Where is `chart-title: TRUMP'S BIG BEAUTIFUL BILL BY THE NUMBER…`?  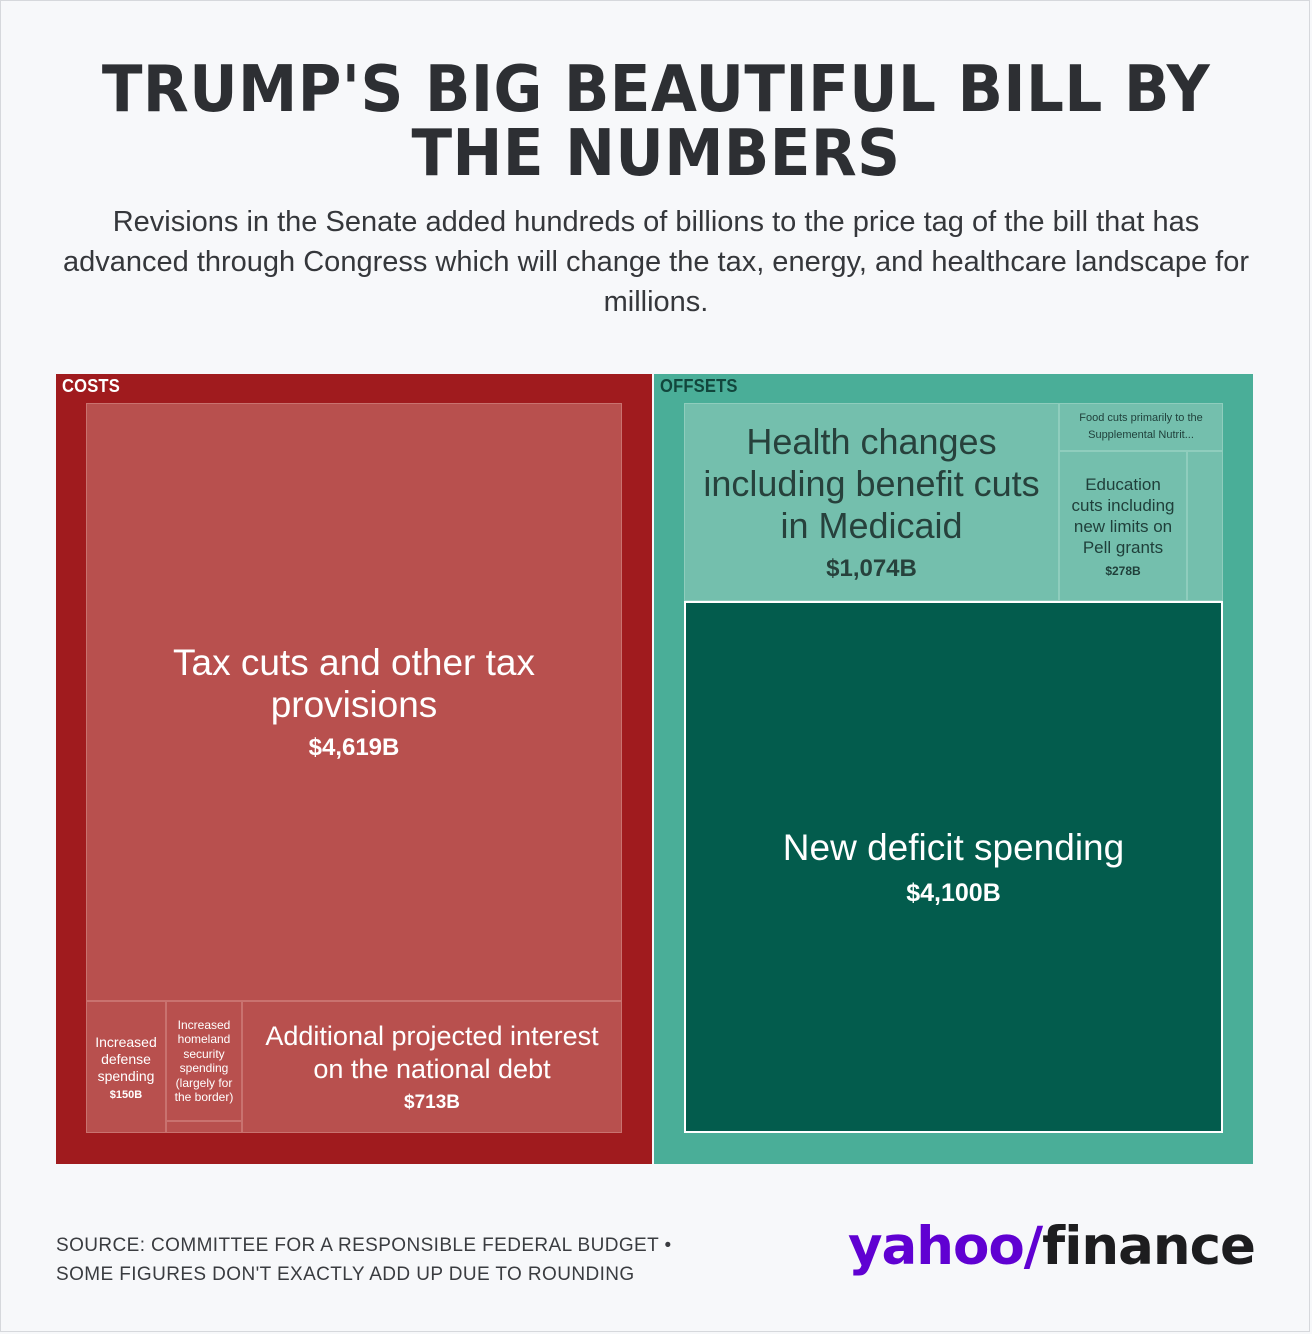
chart-title: TRUMP'S BIG BEAUTIFUL BILL BY THE NUMBER… is located at coordinates (656, 122).